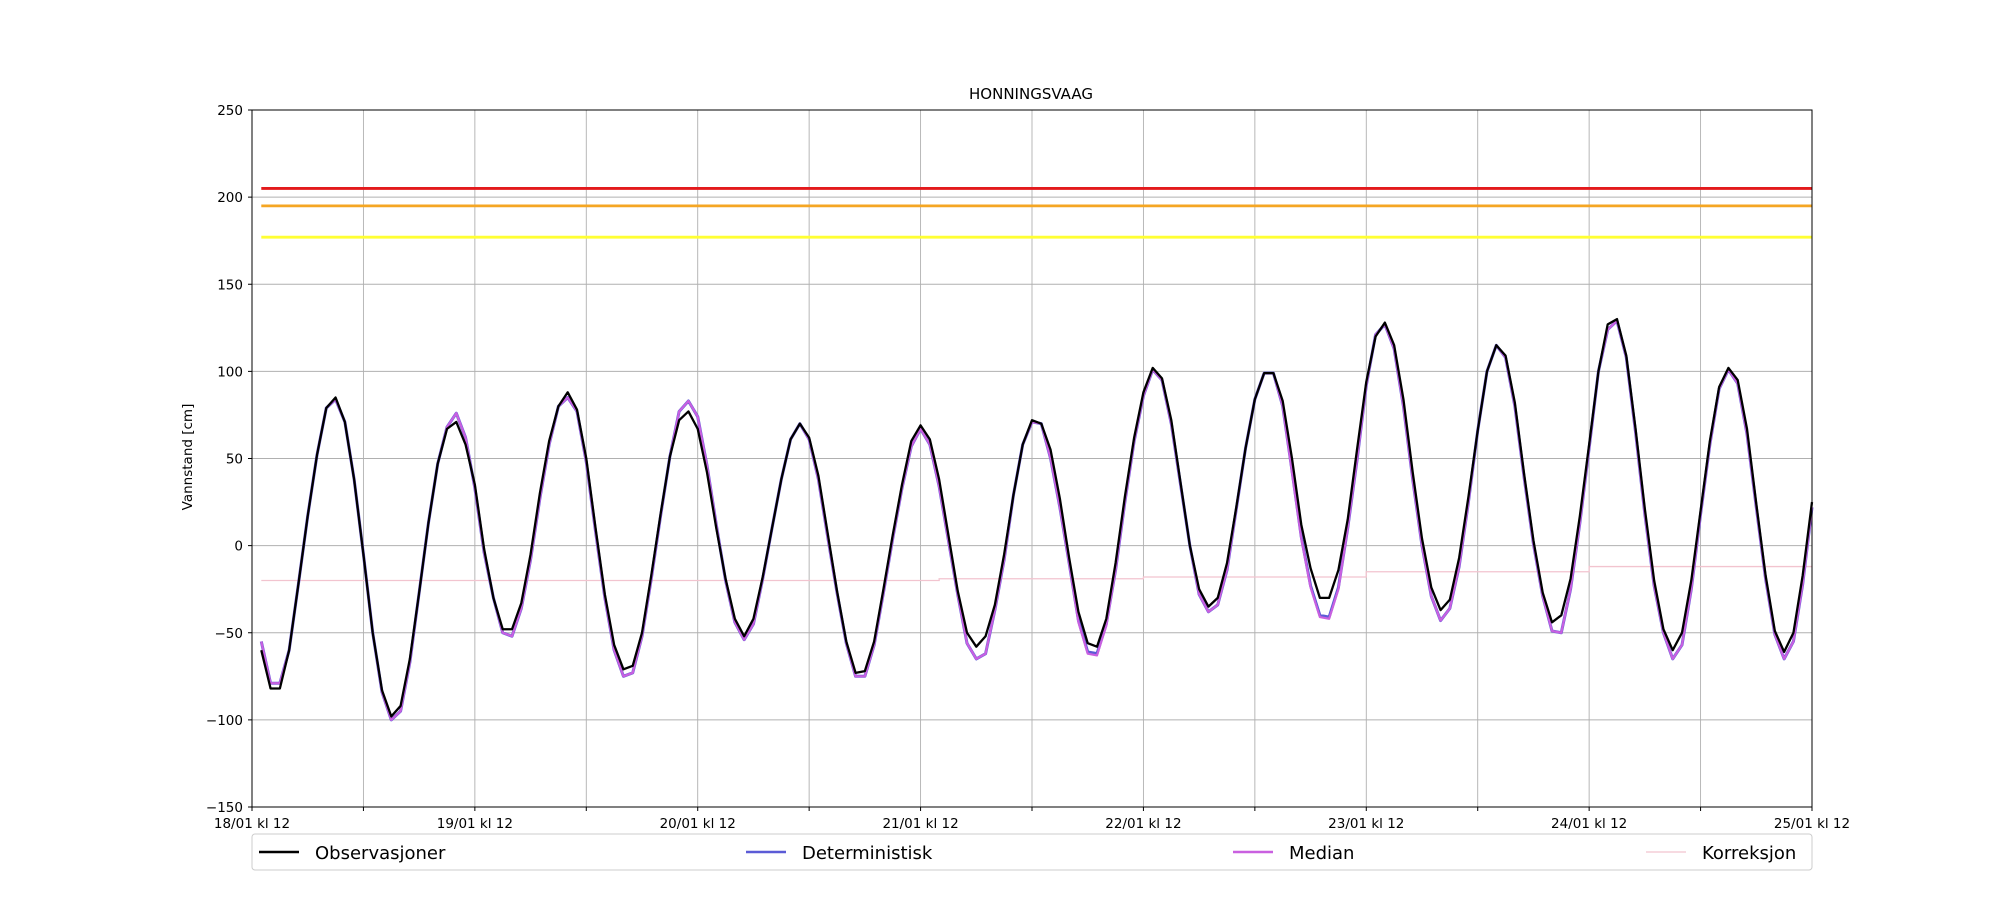  Describe the element at coordinates (1036, 213) in the screenshot. I see `threshold-lines` at that location.